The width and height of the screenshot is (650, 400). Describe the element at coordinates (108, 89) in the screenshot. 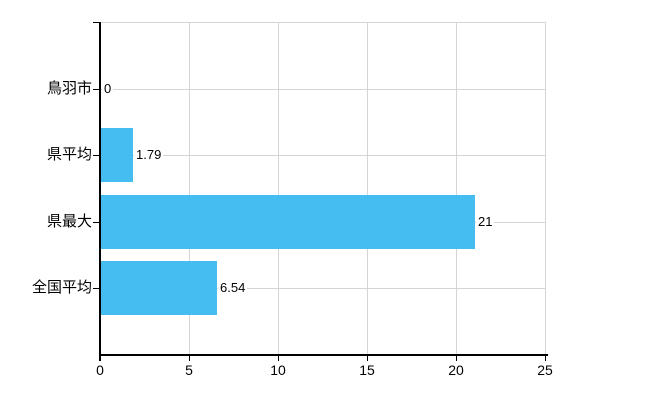

I see `bar-value-label: 0` at that location.